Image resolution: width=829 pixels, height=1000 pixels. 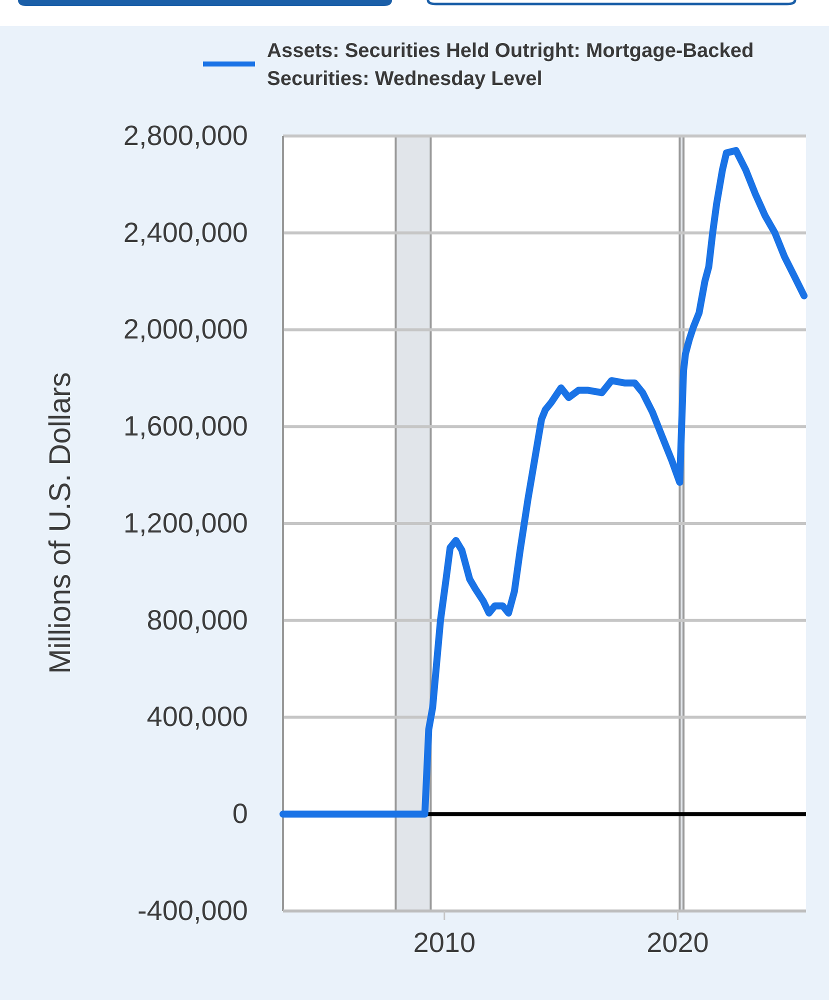 What do you see at coordinates (185, 232) in the screenshot?
I see `y-tick-label: 2,400,000` at bounding box center [185, 232].